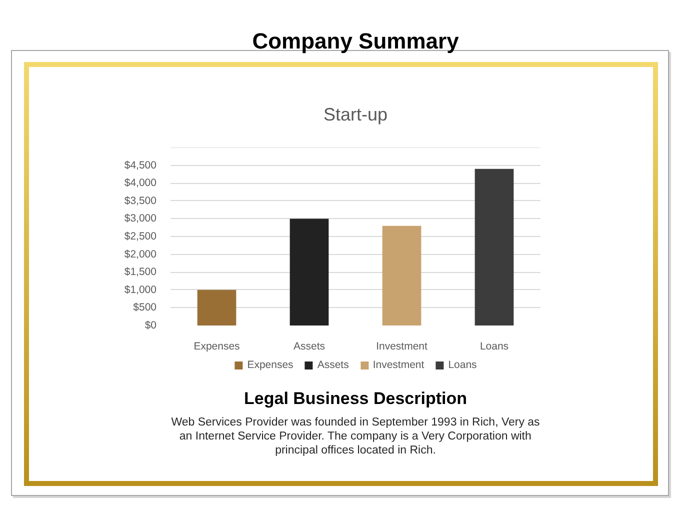 The height and width of the screenshot is (510, 680). What do you see at coordinates (356, 41) in the screenshot?
I see `chart-title: Company Summary` at bounding box center [356, 41].